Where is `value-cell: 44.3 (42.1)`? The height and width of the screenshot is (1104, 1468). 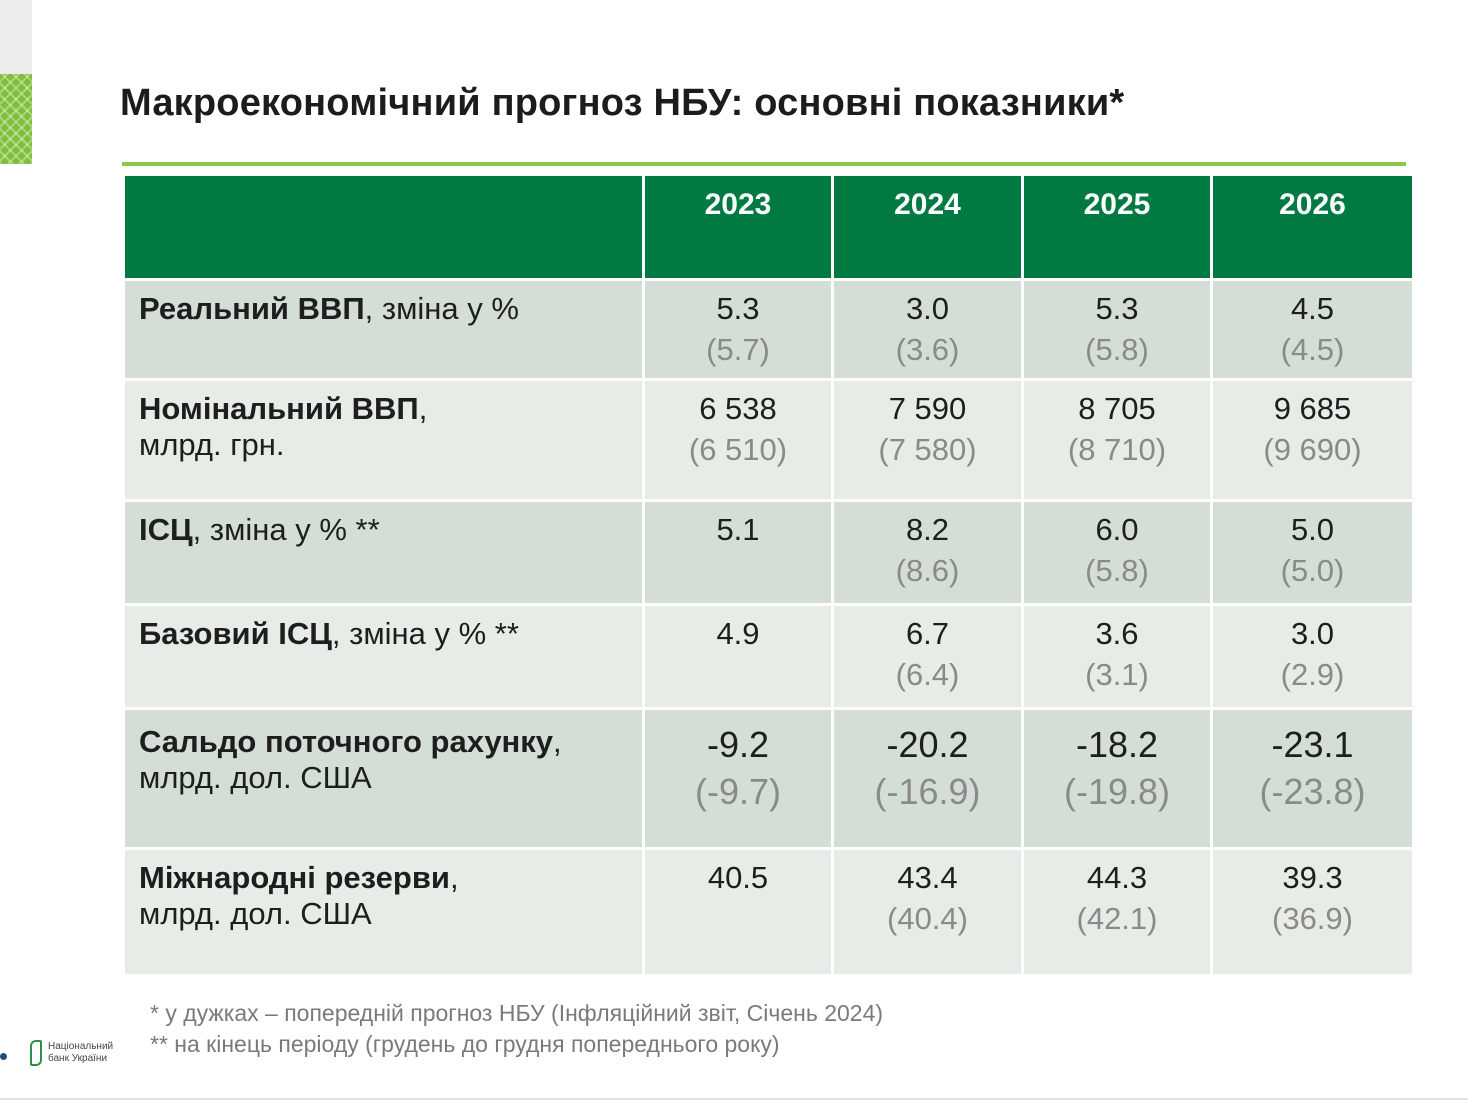 value-cell: 44.3 (42.1) is located at coordinates (1117, 912).